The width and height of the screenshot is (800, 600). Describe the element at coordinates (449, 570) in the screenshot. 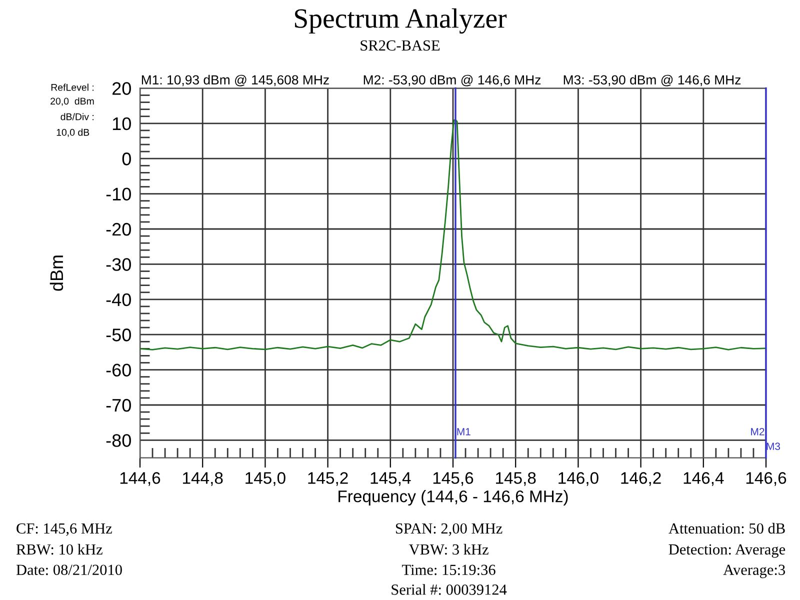

I see `text: Time: 15:19:36` at that location.